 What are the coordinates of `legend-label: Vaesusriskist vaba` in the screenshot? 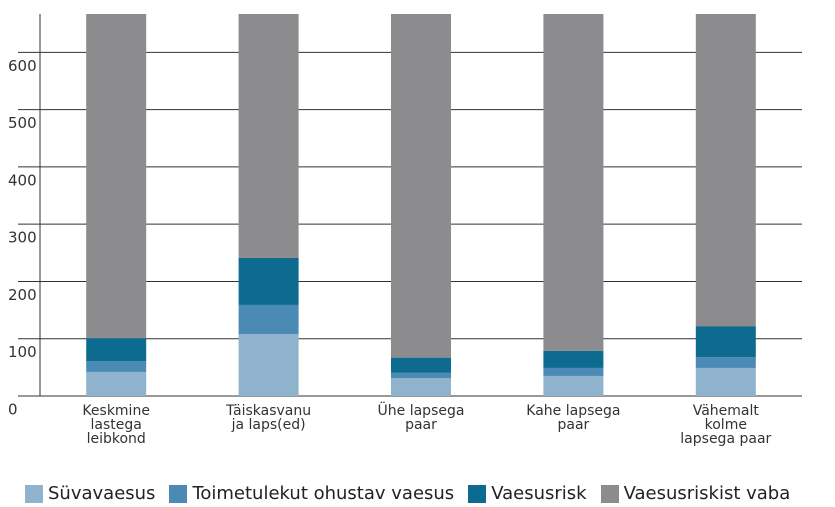 It's located at (707, 493).